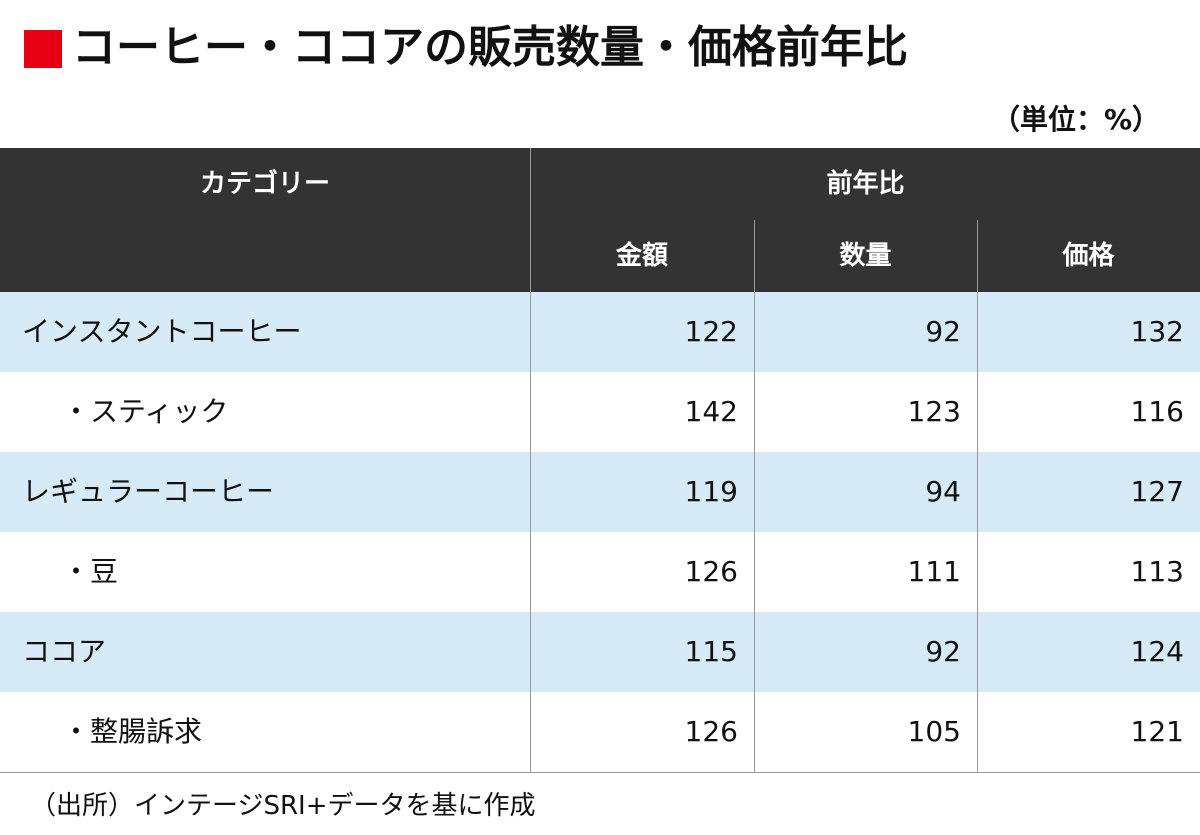 This screenshot has height=835, width=1200. Describe the element at coordinates (145, 411) in the screenshot. I see `row-label: ・スティック` at that location.